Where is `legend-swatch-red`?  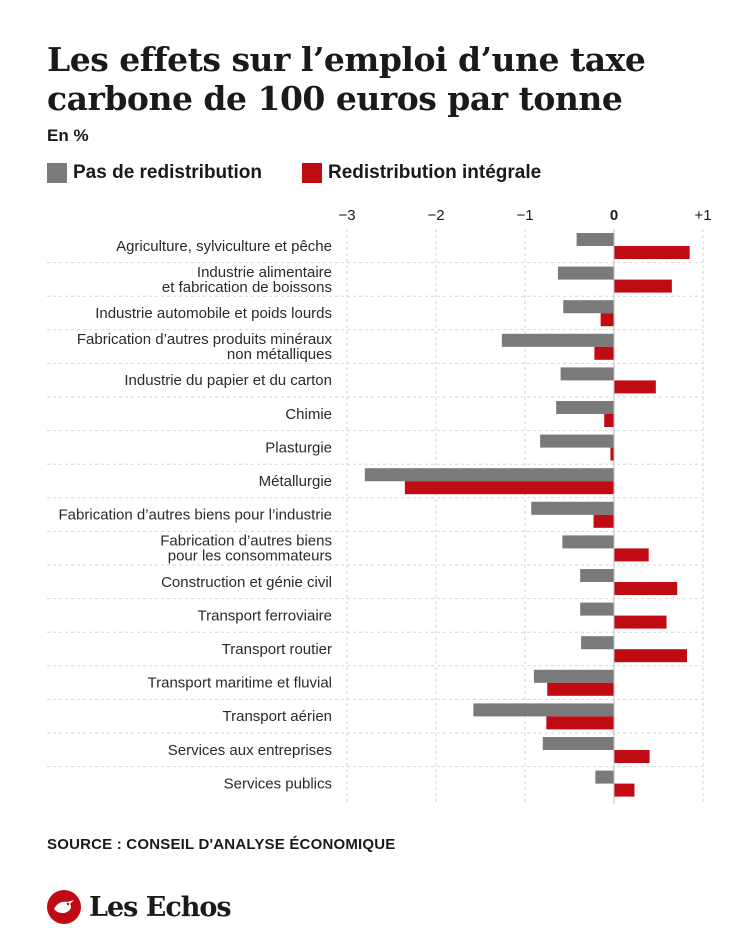
legend-swatch-red is located at coordinates (311, 173).